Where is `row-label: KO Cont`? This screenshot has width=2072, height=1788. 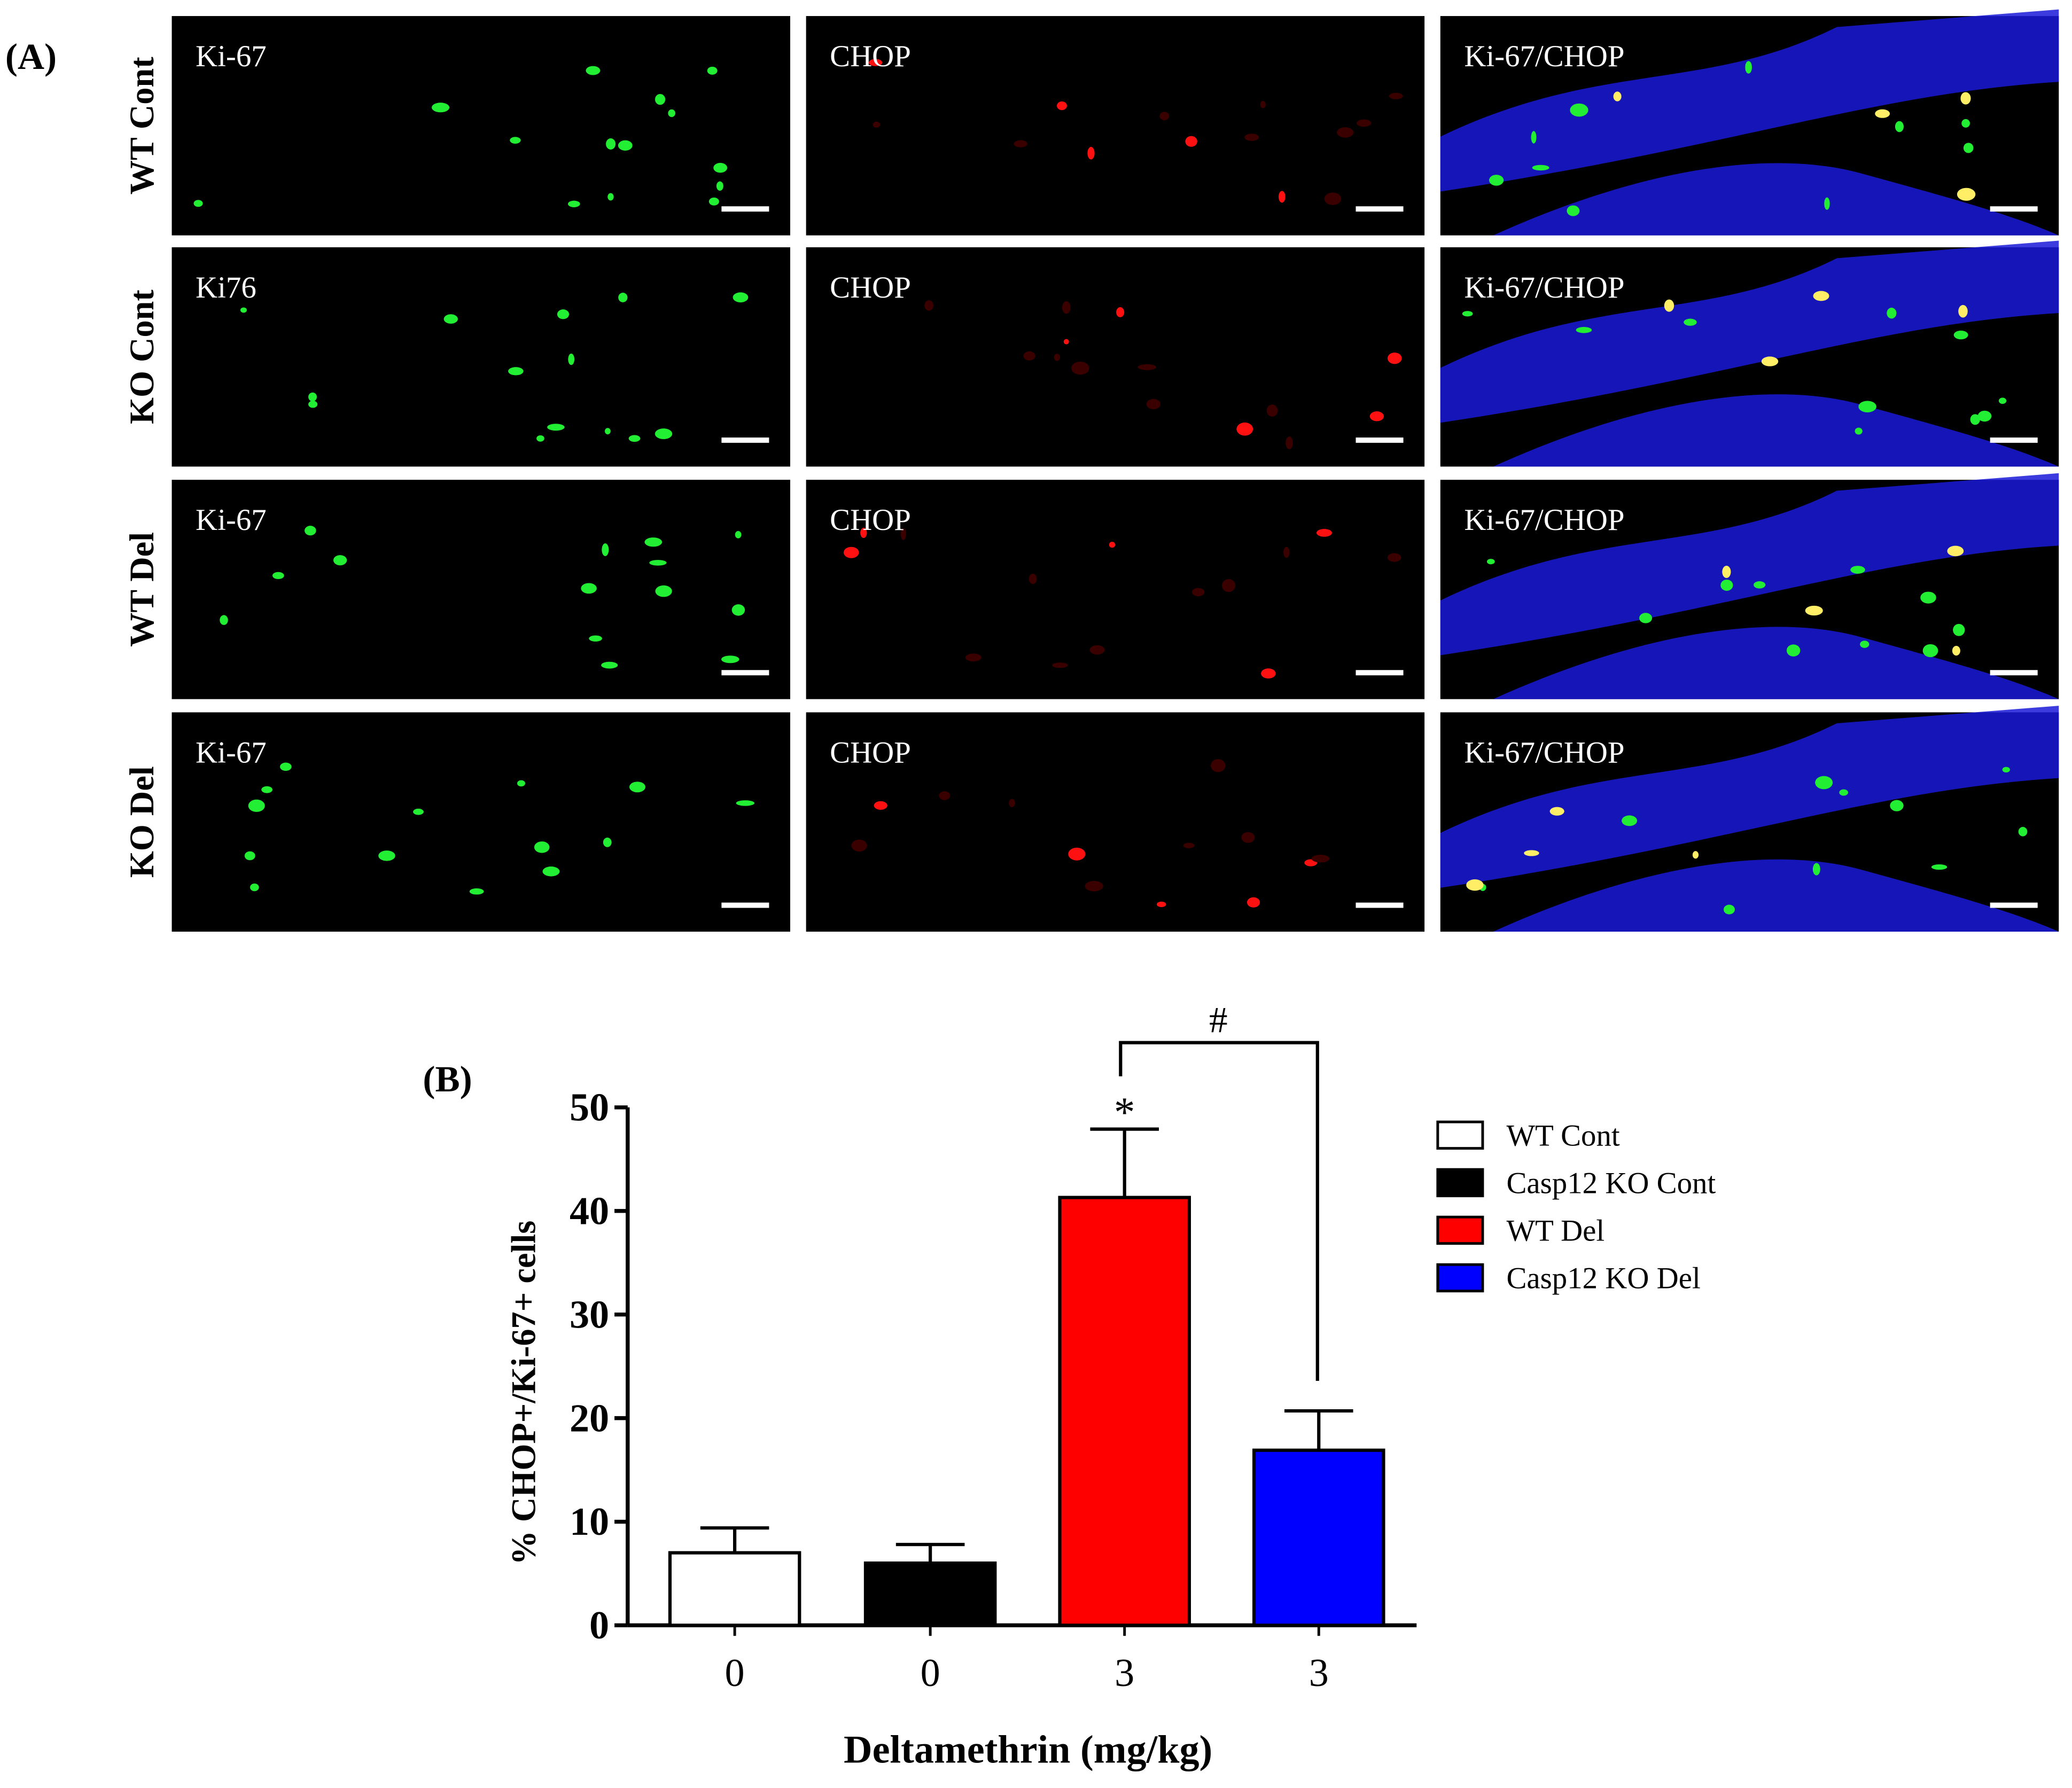 row-label: KO Cont is located at coordinates (142, 357).